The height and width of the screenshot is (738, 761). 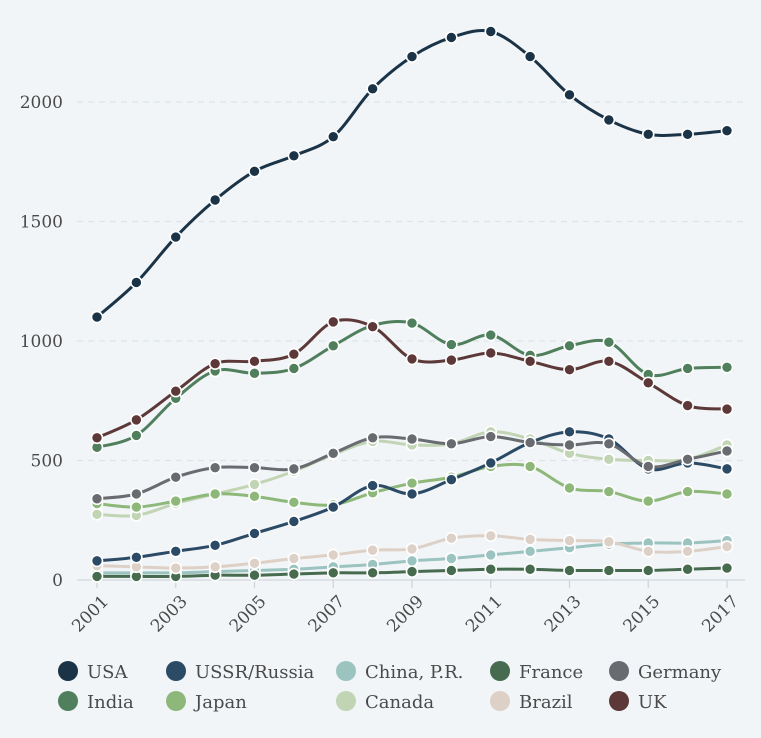 What do you see at coordinates (206, 702) in the screenshot?
I see `legend-item-japan: Japan` at bounding box center [206, 702].